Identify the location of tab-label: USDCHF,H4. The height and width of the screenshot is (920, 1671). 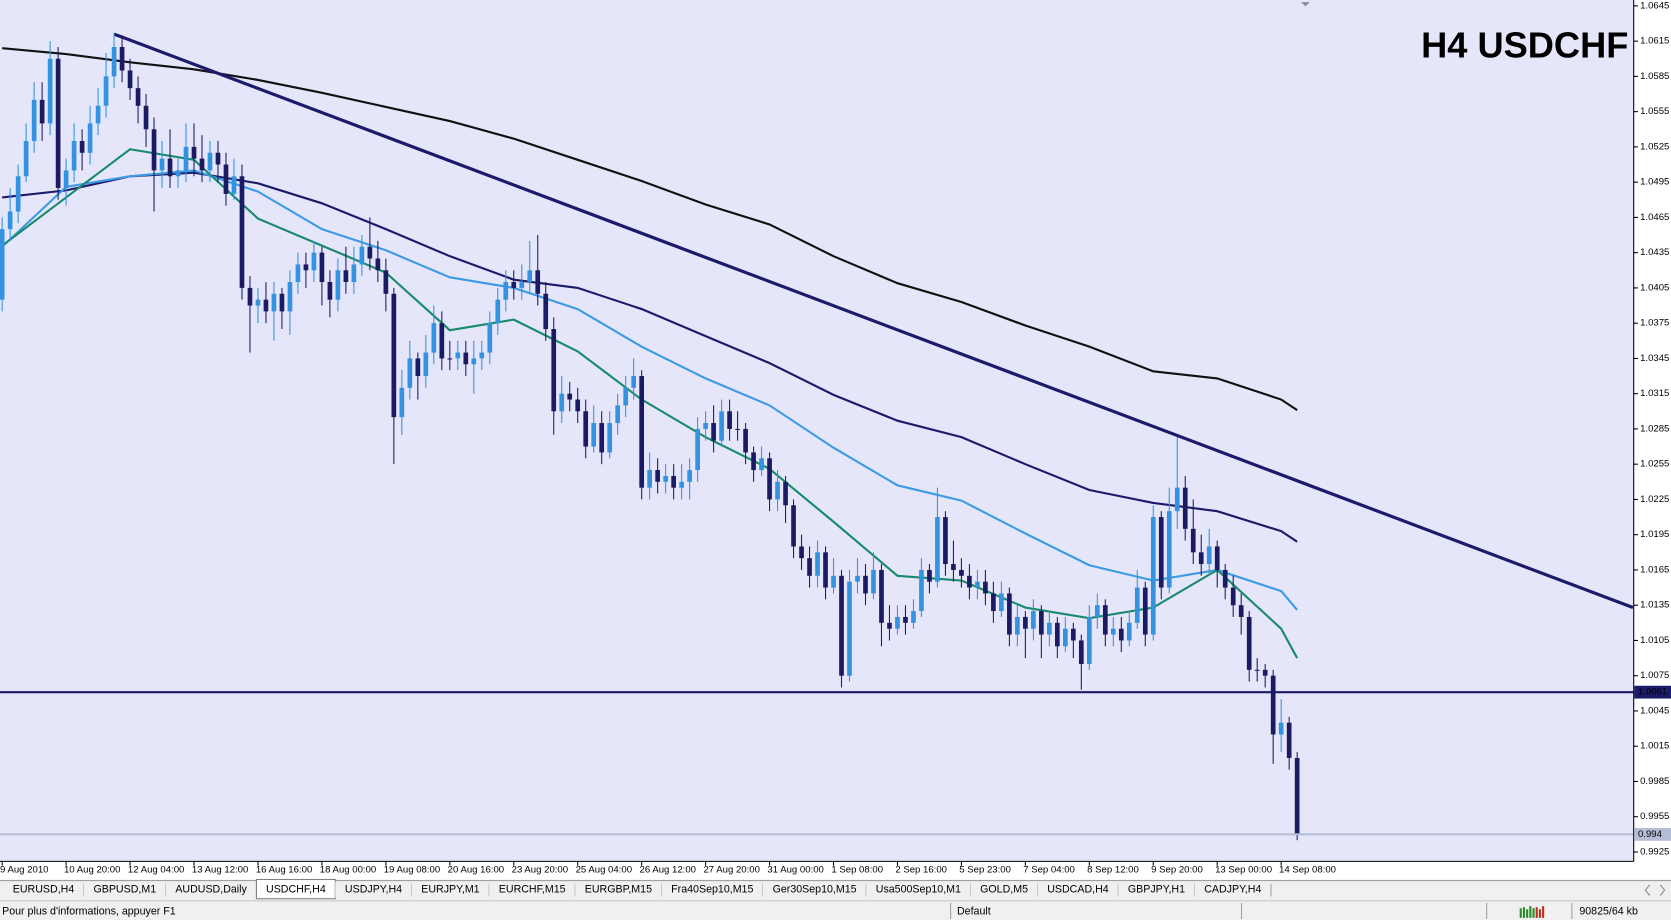
(296, 889).